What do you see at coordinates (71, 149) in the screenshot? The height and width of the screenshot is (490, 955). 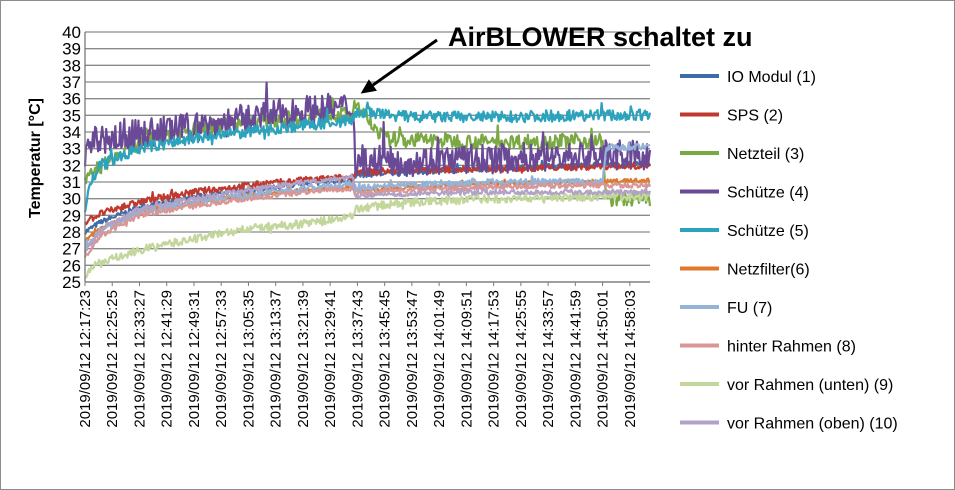 I see `y-tick-label: 33` at bounding box center [71, 149].